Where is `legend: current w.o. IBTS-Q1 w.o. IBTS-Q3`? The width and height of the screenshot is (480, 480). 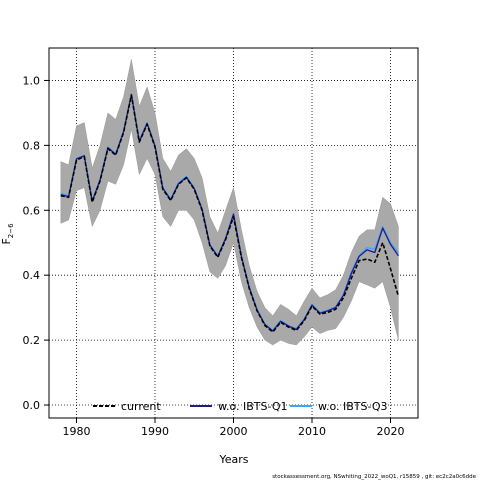
legend: current w.o. IBTS-Q1 w.o. IBTS-Q3 is located at coordinates (240, 406).